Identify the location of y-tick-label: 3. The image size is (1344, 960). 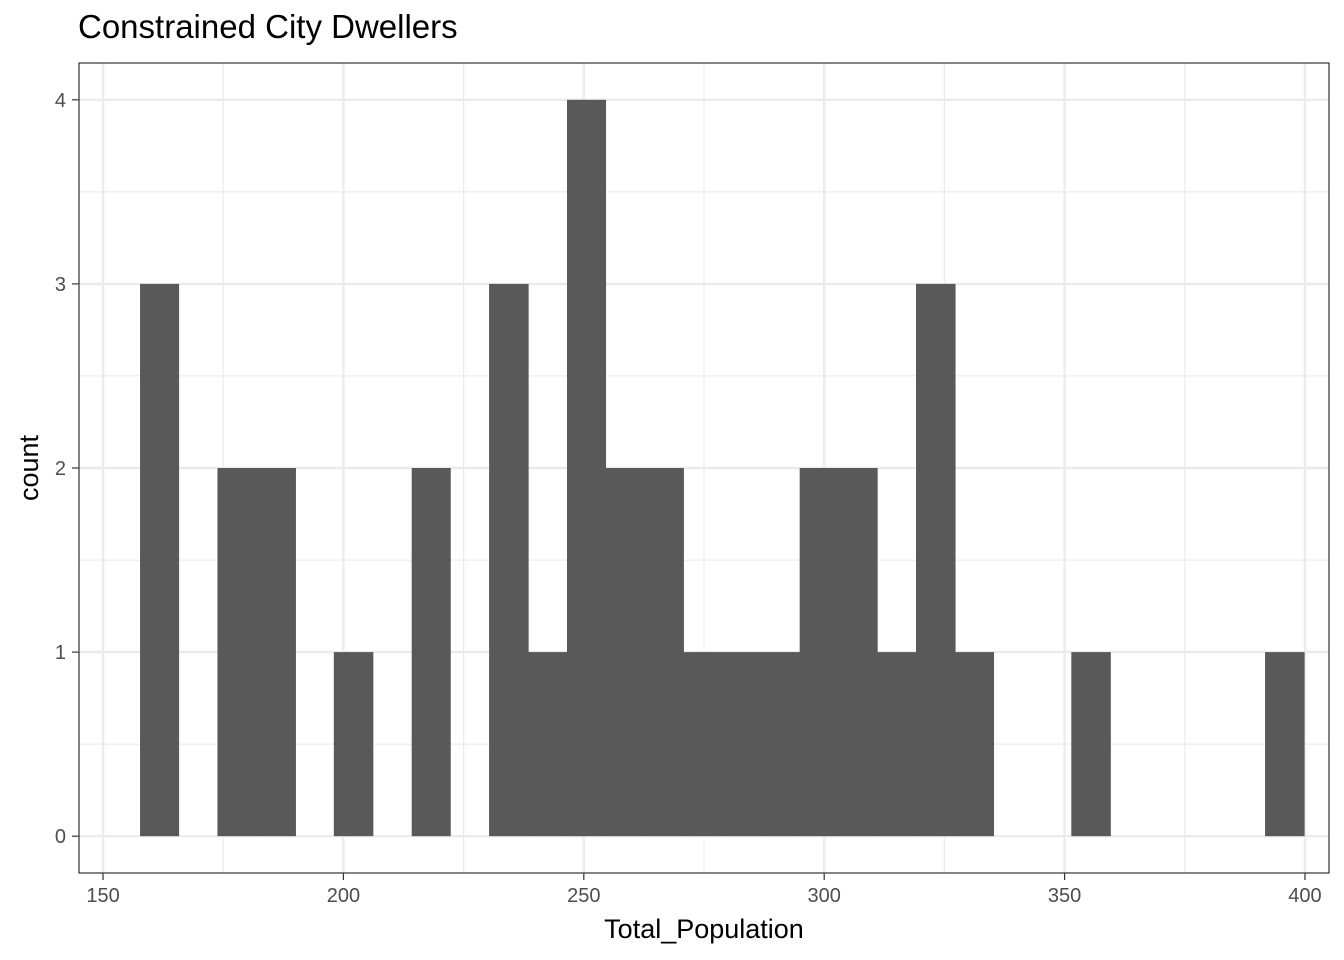
(60, 285).